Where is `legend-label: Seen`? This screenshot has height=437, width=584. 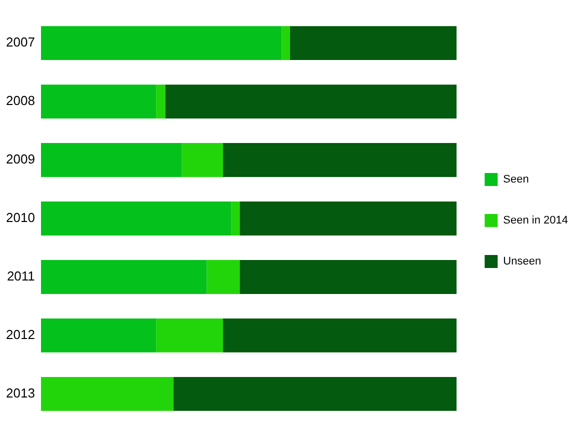 legend-label: Seen is located at coordinates (516, 180).